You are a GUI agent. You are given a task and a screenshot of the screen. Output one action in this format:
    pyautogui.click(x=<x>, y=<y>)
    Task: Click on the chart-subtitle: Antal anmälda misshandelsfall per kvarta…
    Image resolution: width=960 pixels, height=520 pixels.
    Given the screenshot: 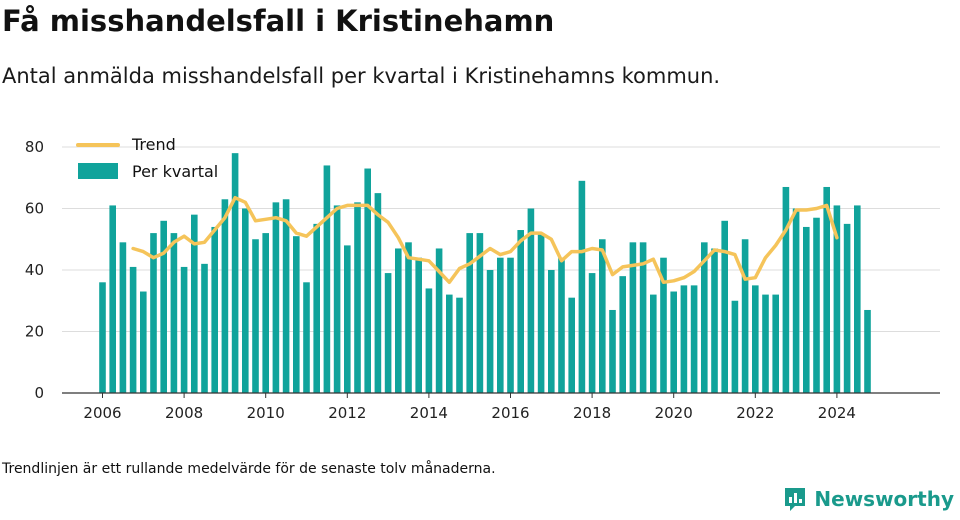 What is the action you would take?
    pyautogui.click(x=361, y=76)
    